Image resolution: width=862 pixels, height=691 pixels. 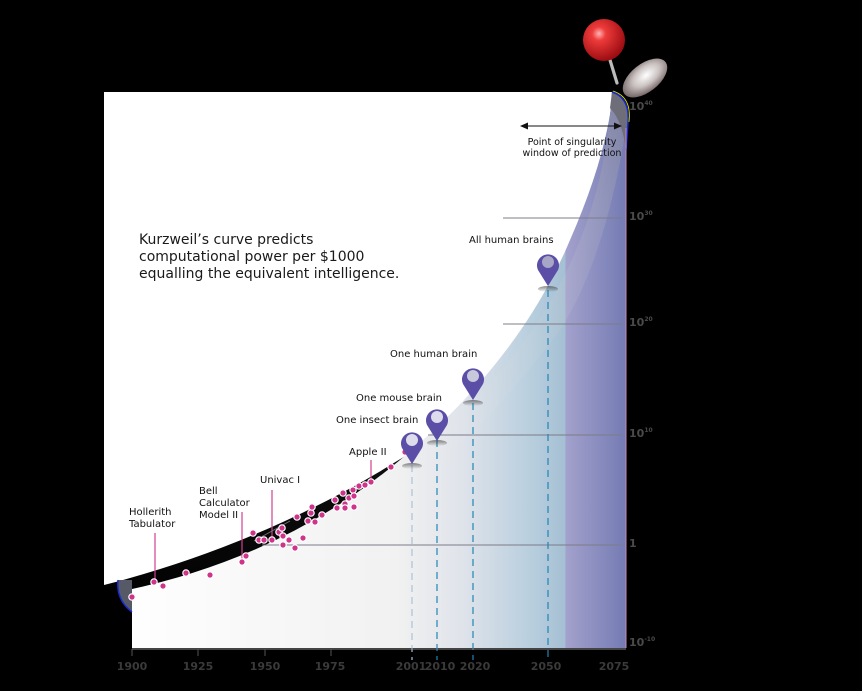 What do you see at coordinates (412, 450) in the screenshot?
I see `milestone-marker-insect` at bounding box center [412, 450].